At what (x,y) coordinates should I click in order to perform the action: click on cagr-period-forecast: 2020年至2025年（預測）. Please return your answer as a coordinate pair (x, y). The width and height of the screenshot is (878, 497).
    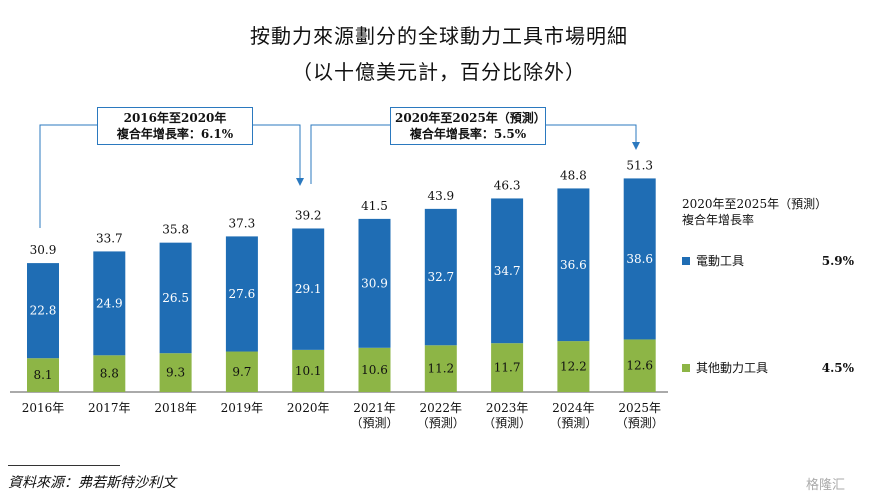
    Looking at the image, I should click on (470, 118).